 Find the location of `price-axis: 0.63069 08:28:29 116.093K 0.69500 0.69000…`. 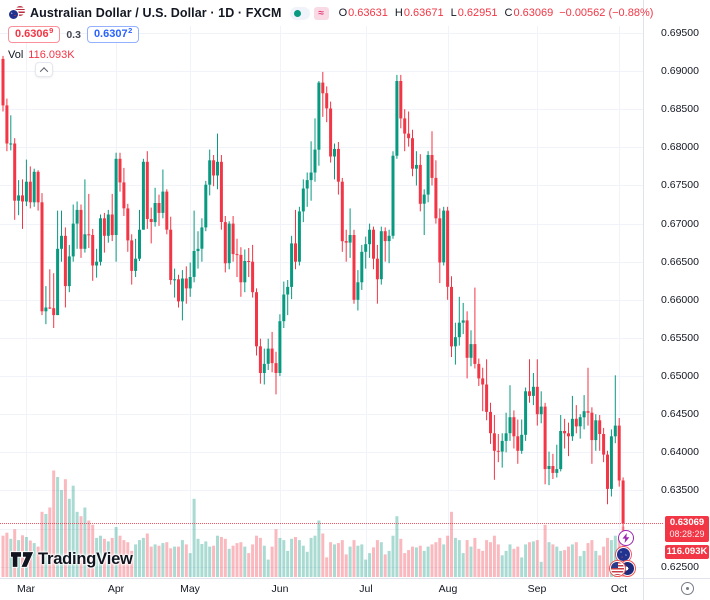

price-axis: 0.63069 08:28:29 116.093K 0.69500 0.69000… is located at coordinates (677, 289).